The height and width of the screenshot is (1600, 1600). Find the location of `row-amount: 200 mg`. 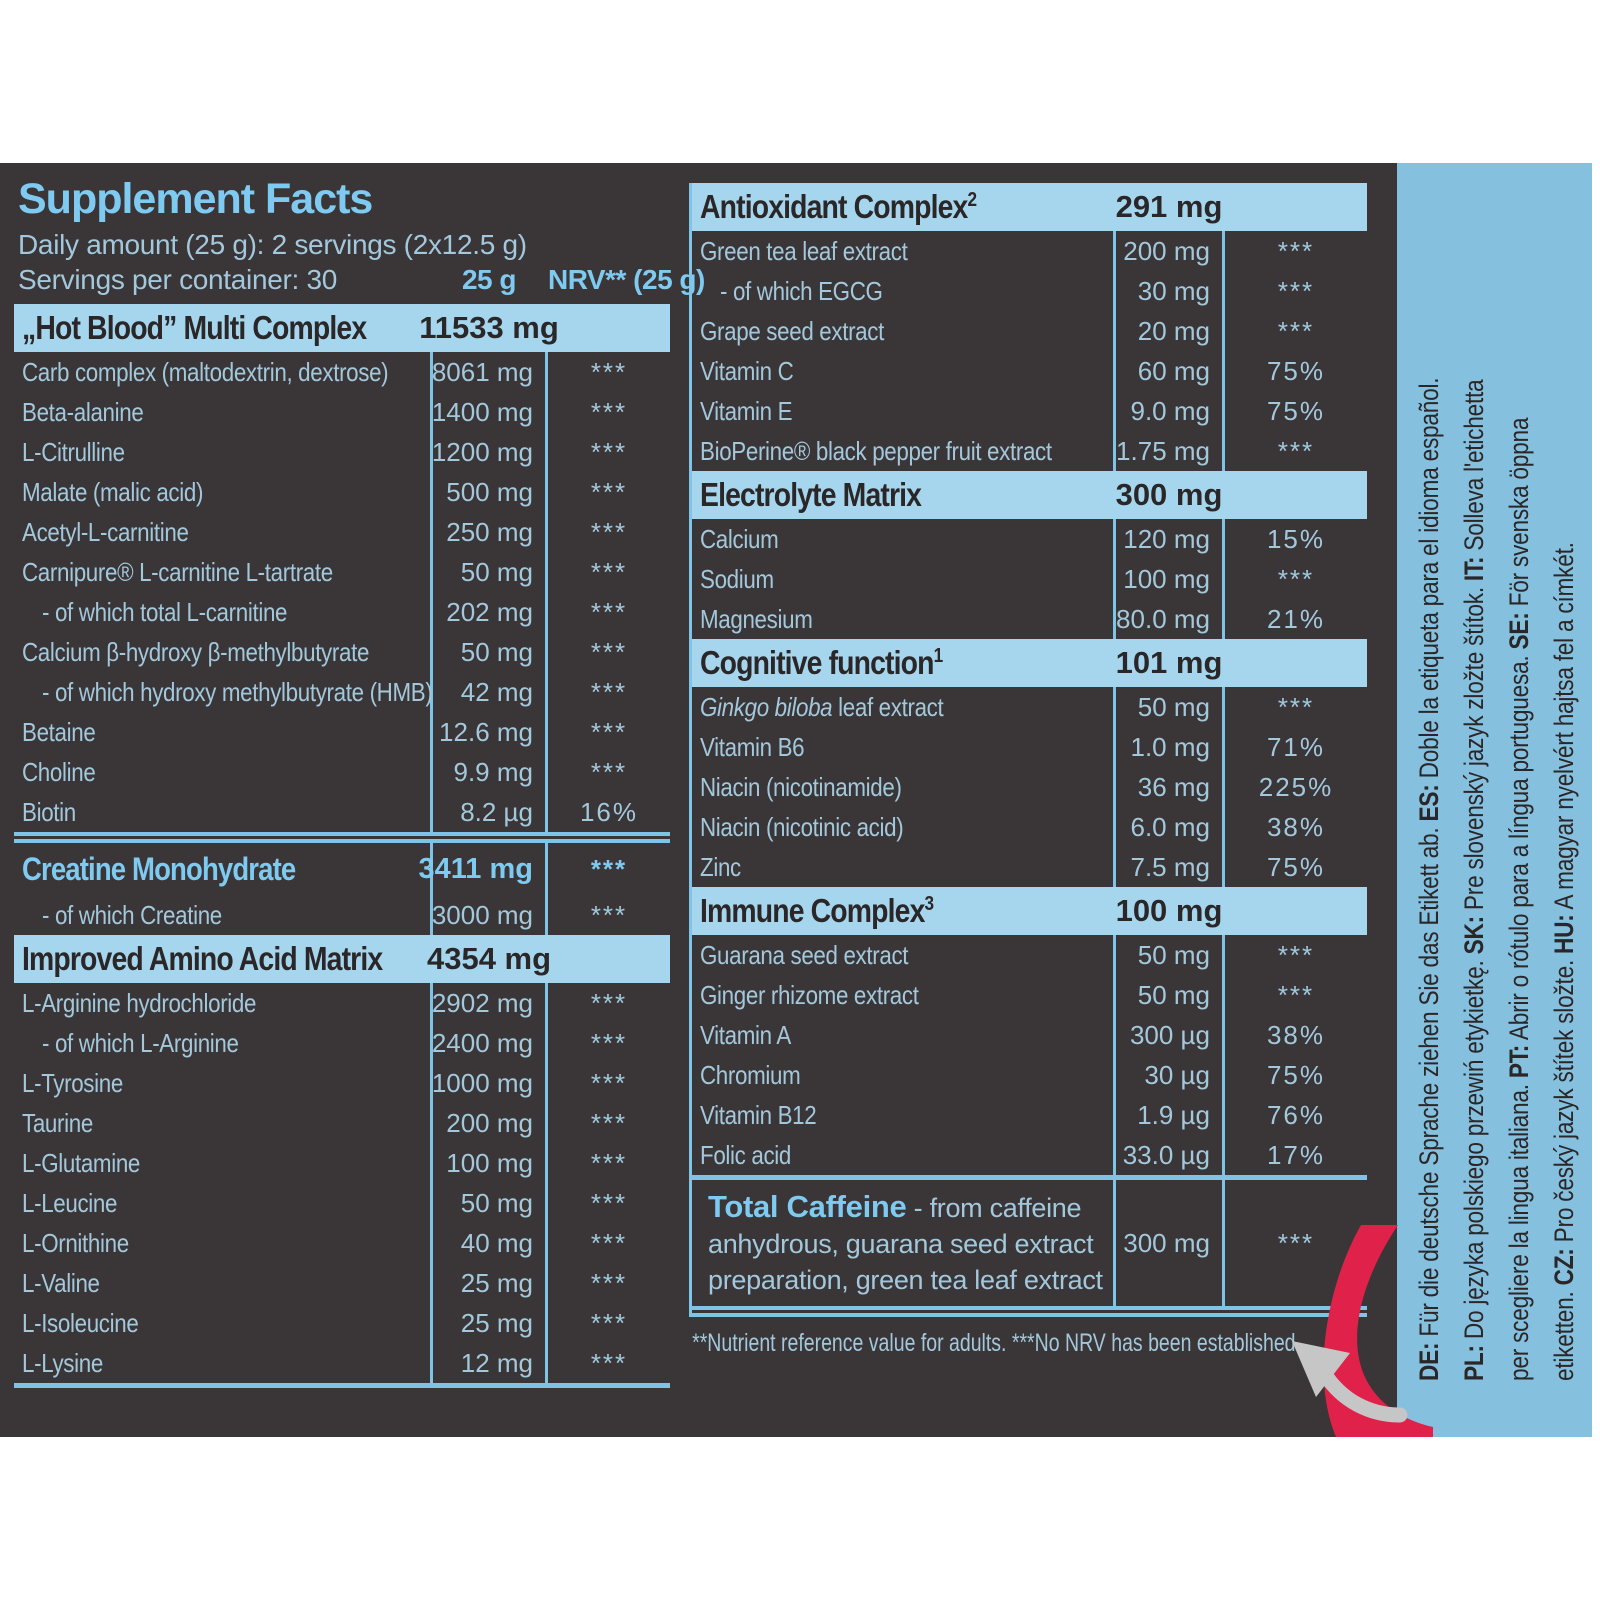

row-amount: 200 mg is located at coordinates (1169, 251).